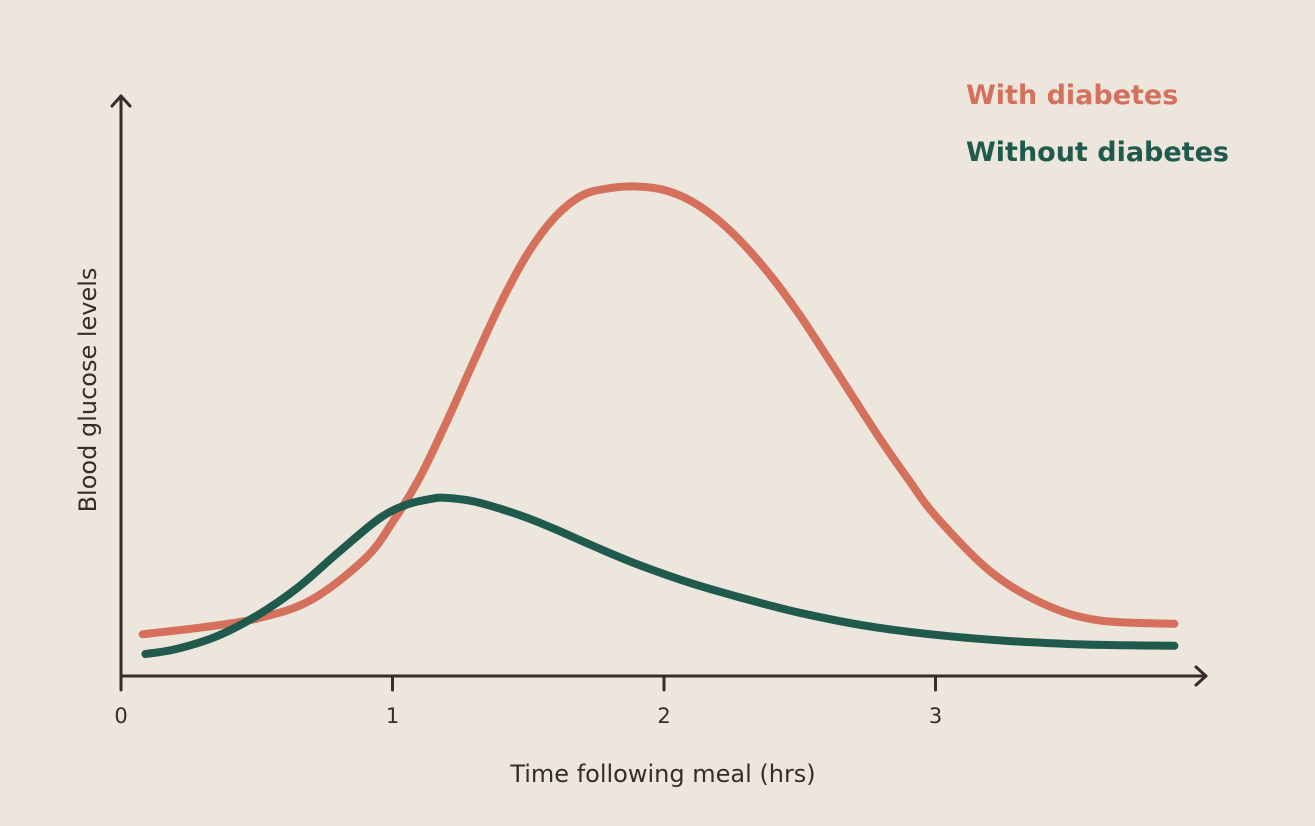 The image size is (1315, 826). I want to click on y-axis-arrow-icon, so click(121, 101).